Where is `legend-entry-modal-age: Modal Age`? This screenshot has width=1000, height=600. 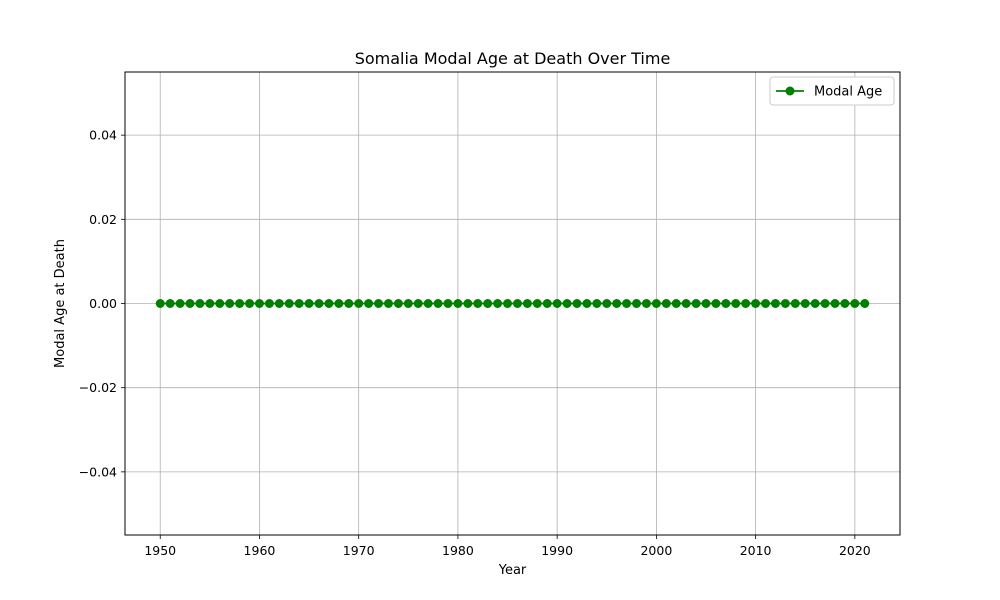 legend-entry-modal-age: Modal Age is located at coordinates (848, 92).